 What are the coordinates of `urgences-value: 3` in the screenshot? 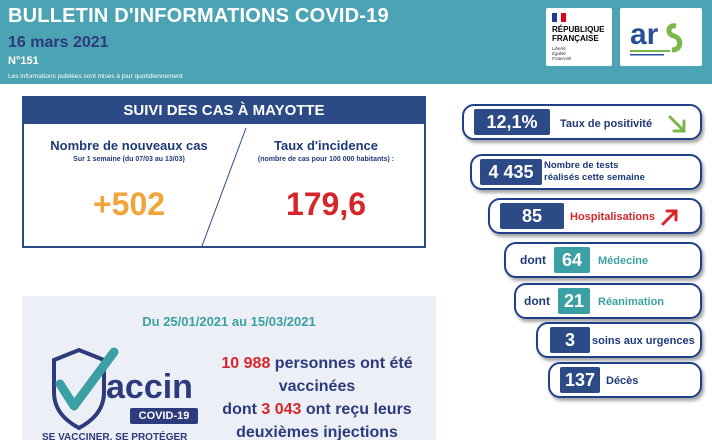 It's located at (570, 340).